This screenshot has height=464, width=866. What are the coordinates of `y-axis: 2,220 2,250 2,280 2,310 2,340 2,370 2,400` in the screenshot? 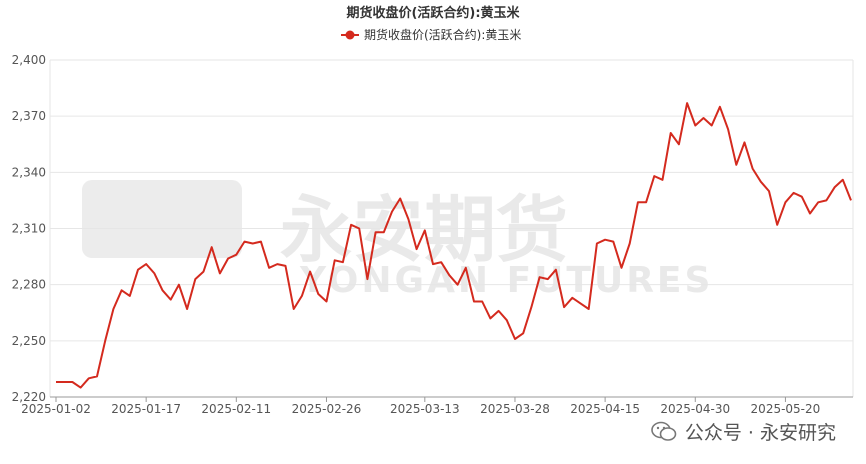 It's located at (29, 228).